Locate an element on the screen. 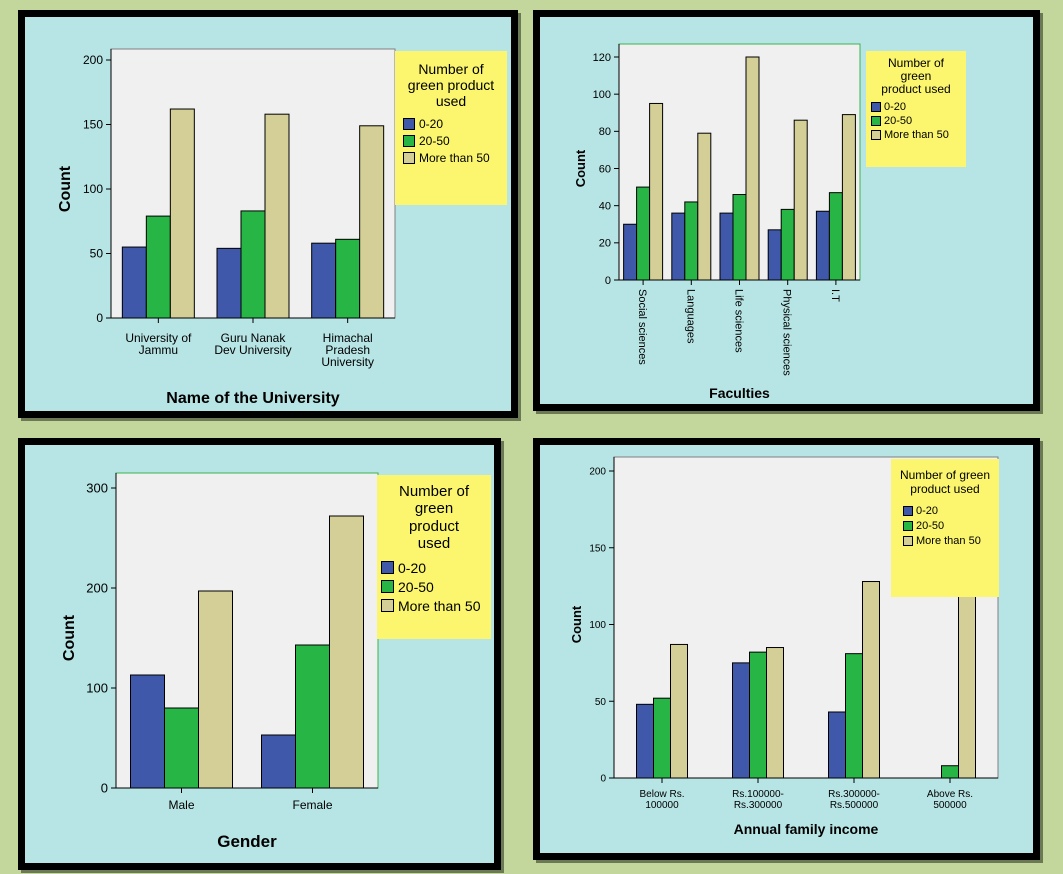 The height and width of the screenshot is (874, 1063). x-tick-label: Below Rs. 100000 is located at coordinates (661, 800).